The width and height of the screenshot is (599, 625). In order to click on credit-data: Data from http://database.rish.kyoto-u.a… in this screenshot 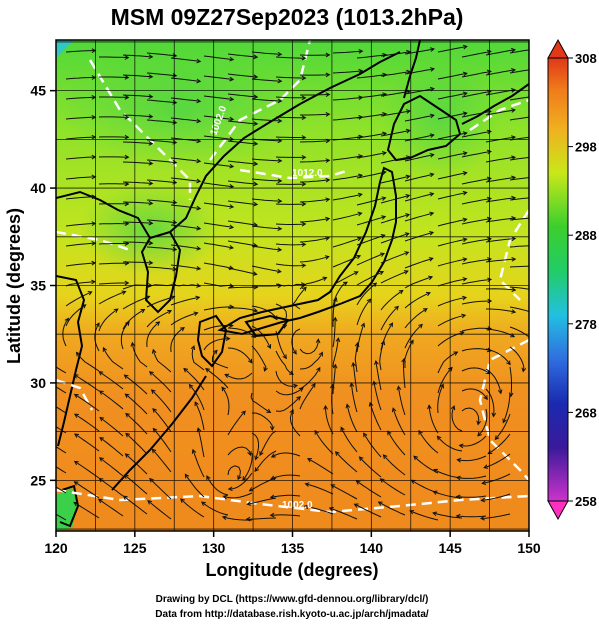, I will do `click(292, 614)`.